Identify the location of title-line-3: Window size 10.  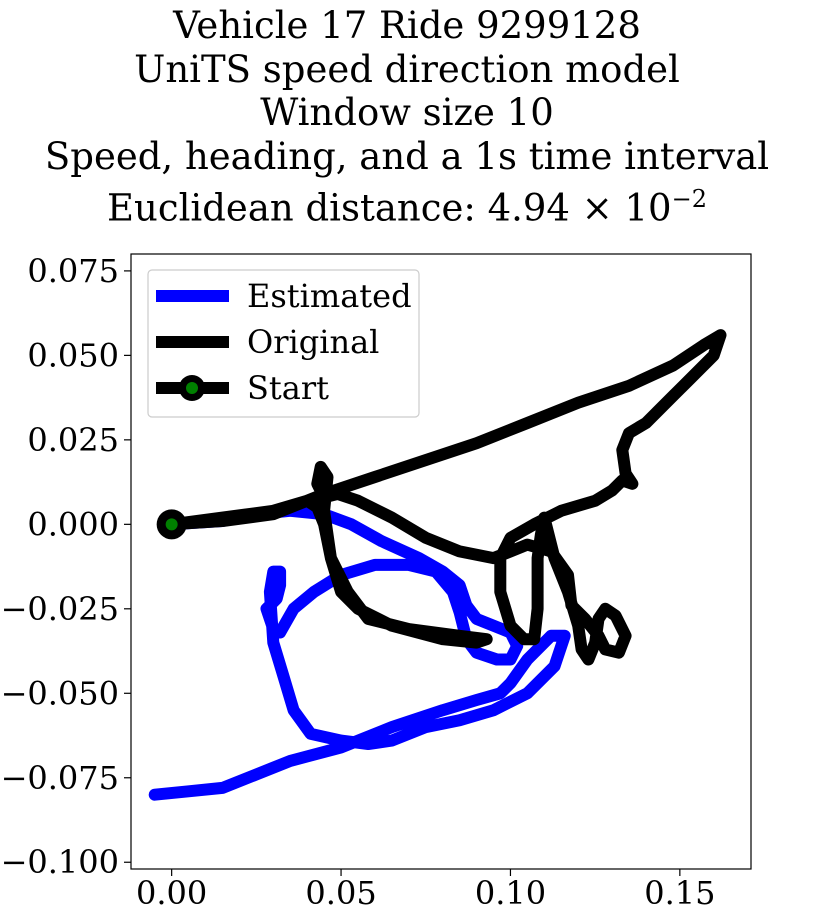
(407, 112).